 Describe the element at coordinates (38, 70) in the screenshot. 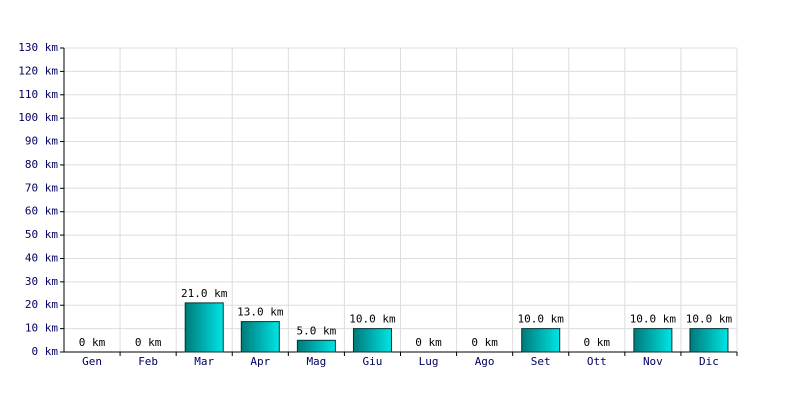

I see `y-tick-label: 120 km` at that location.